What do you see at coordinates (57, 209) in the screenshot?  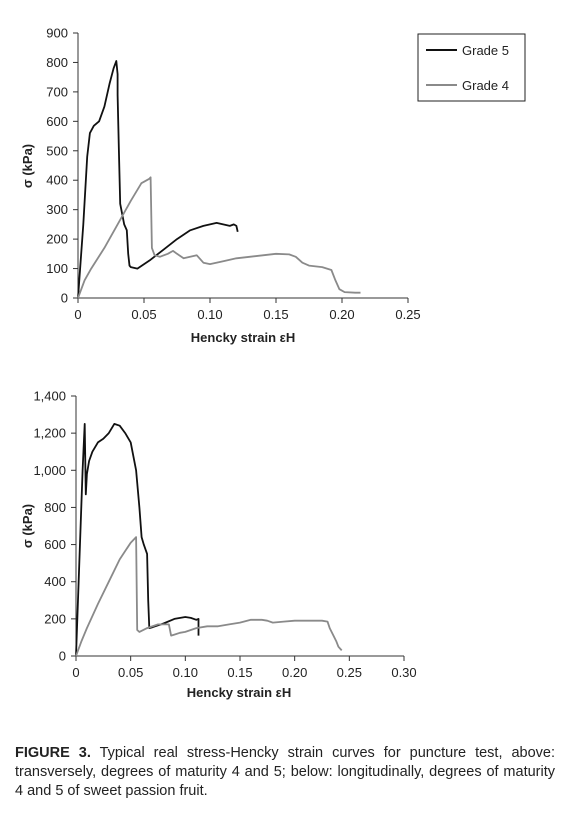 I see `chart1-y-tick-label: 300` at bounding box center [57, 209].